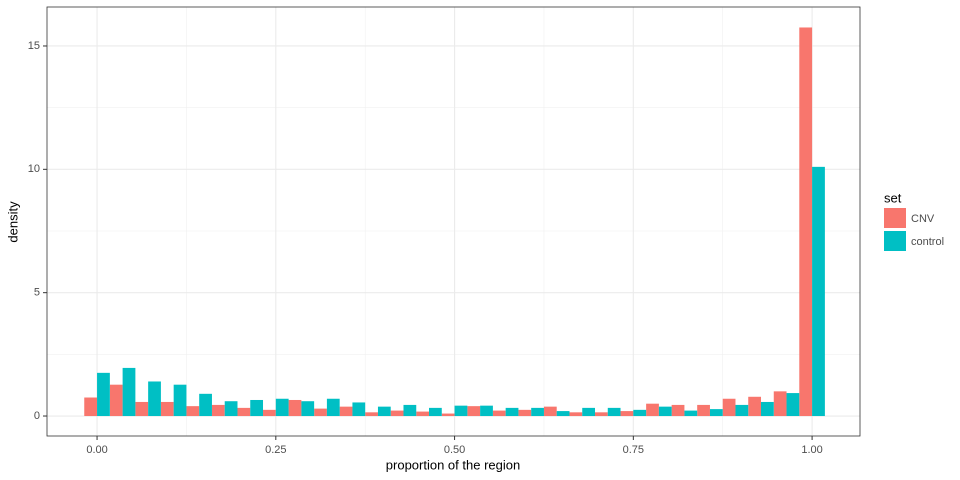  What do you see at coordinates (34, 169) in the screenshot?
I see `y-tick-label: 10` at bounding box center [34, 169].